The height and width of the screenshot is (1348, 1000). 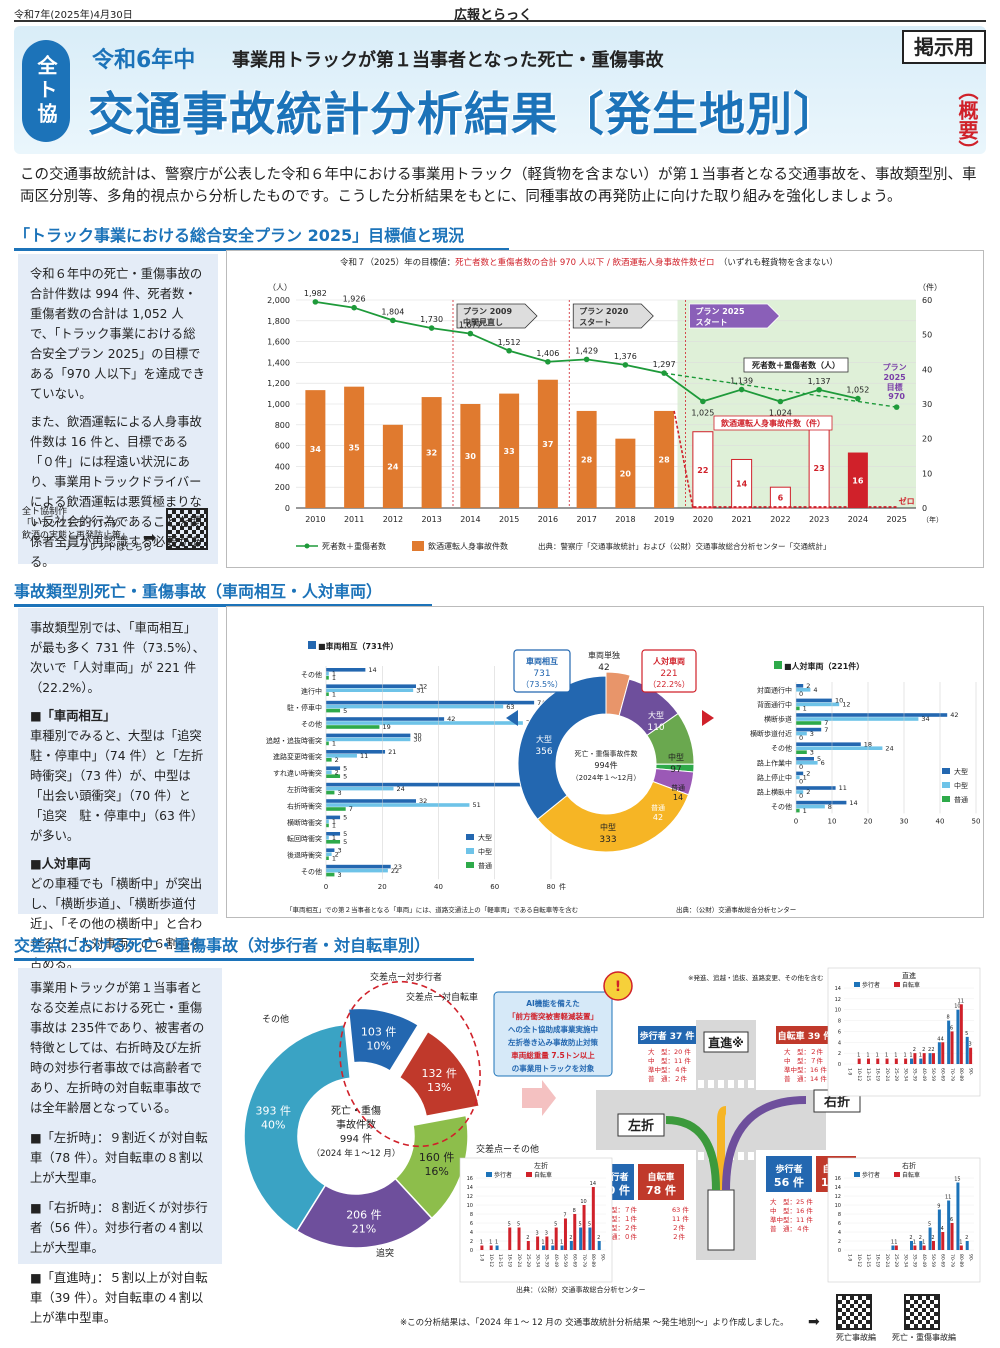 I want to click on mini-right-xtick: 1-9, so click(x=850, y=1257).